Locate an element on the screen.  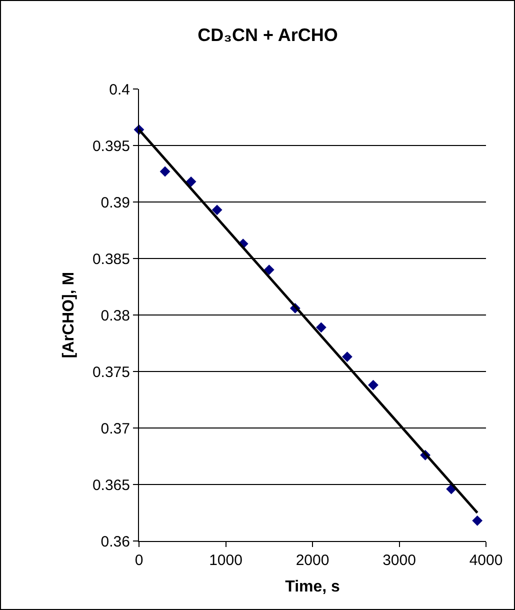
x-axis-title: Time, s is located at coordinates (312, 587).